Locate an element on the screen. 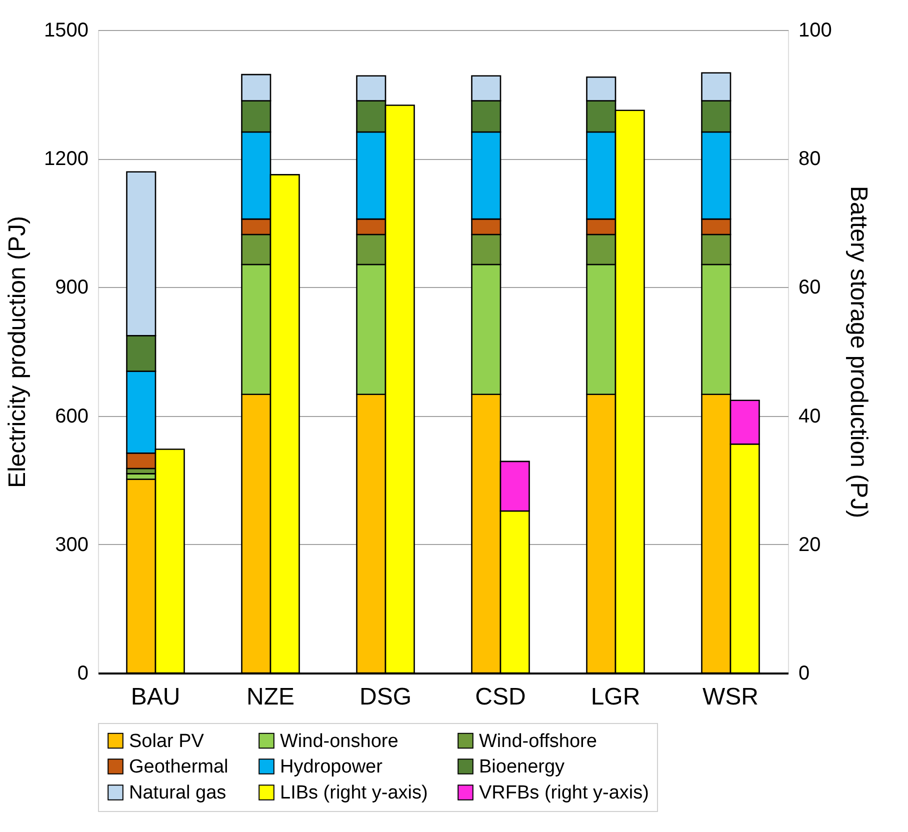 This screenshot has height=832, width=908. legend-label: Natural gas is located at coordinates (177, 793).